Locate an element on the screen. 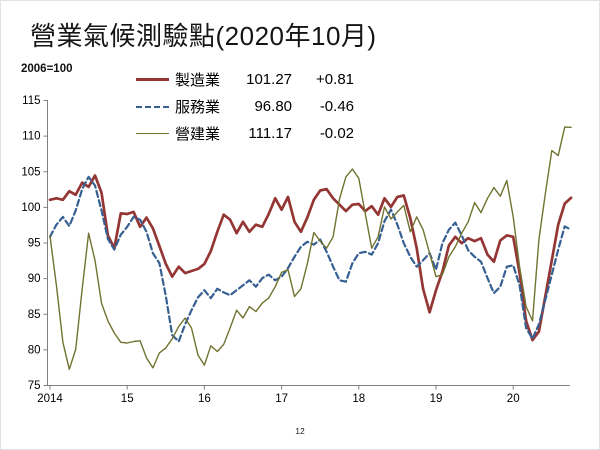  legend-value: 96.80 is located at coordinates (273, 106).